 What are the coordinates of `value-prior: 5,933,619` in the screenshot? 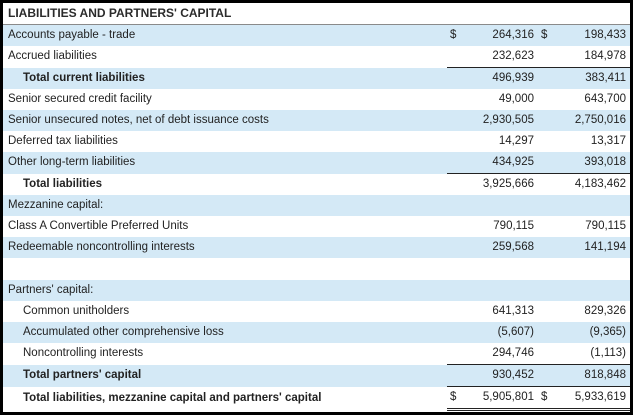 It's located at (591, 398).